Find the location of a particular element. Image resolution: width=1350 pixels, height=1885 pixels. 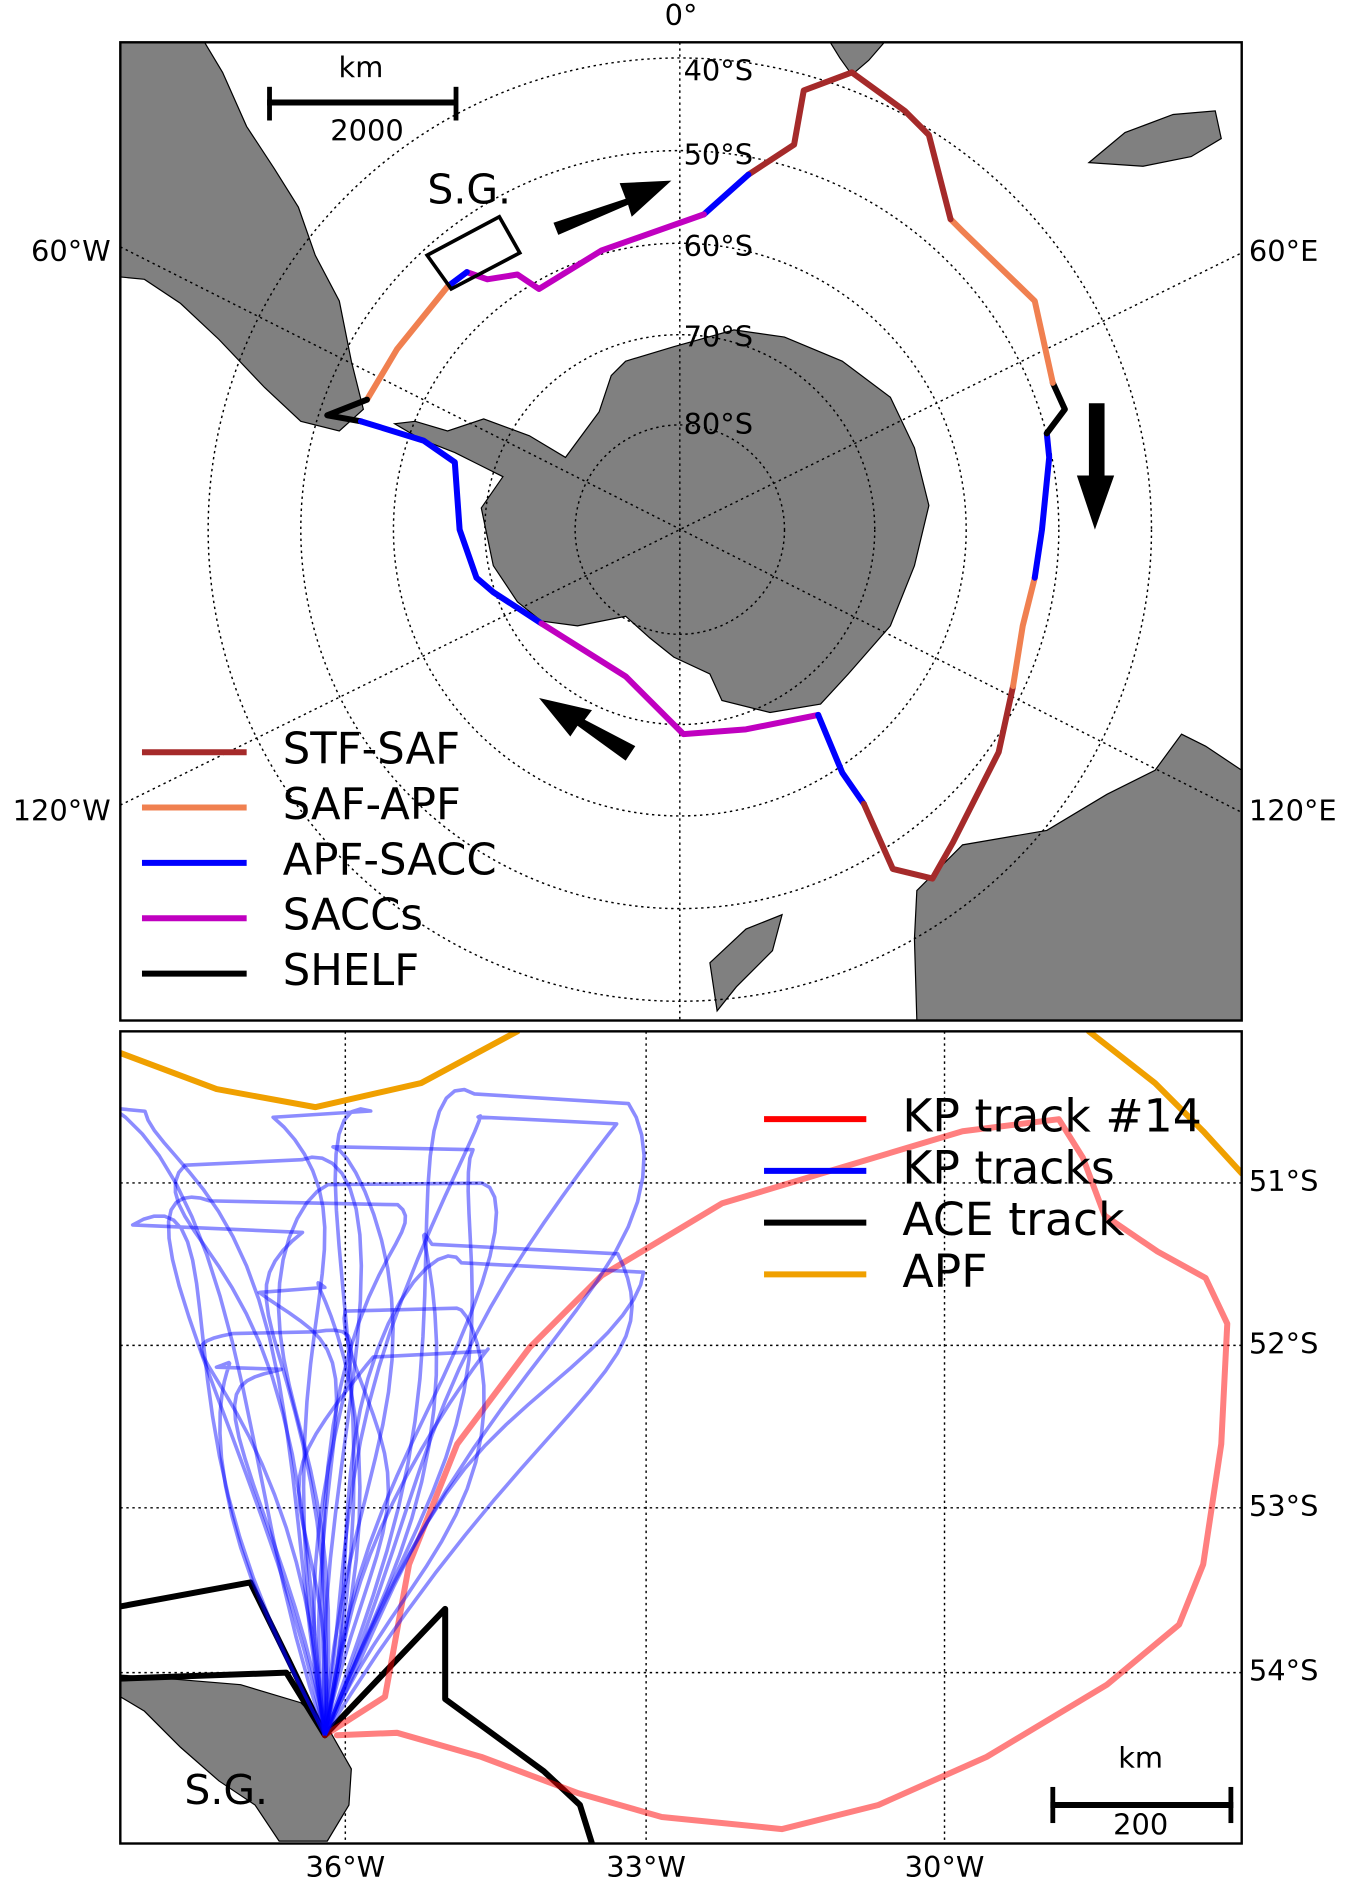

lon-label: 33°W is located at coordinates (646, 1865).